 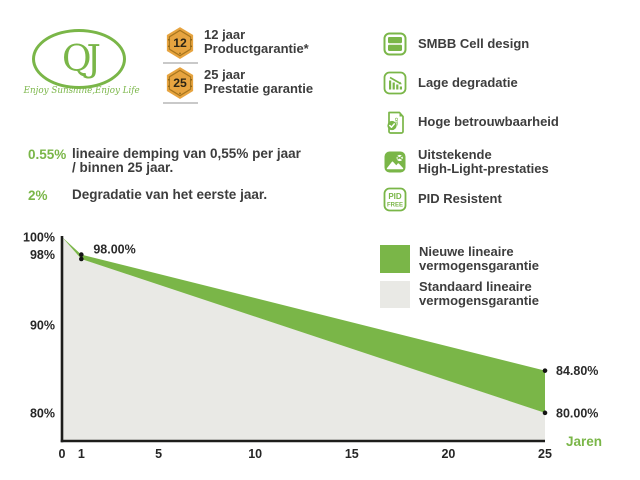 I want to click on feature-hoge-betrouwbaarheid: ISO Hoge betrouwbaarheid, so click(x=471, y=122).